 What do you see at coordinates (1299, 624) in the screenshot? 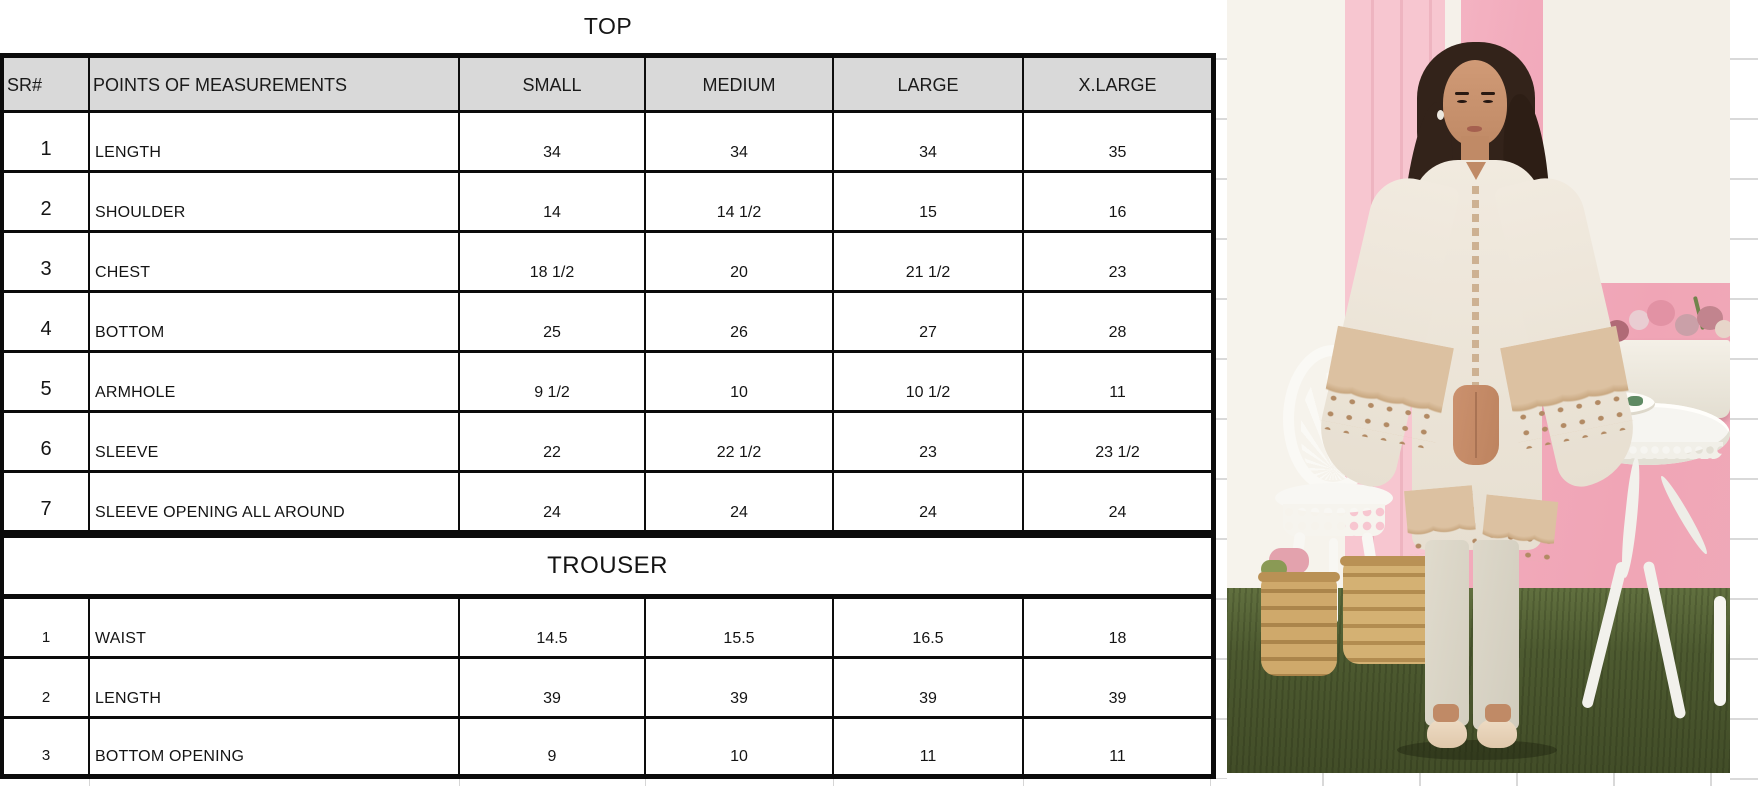
I see `wicker-basket` at bounding box center [1299, 624].